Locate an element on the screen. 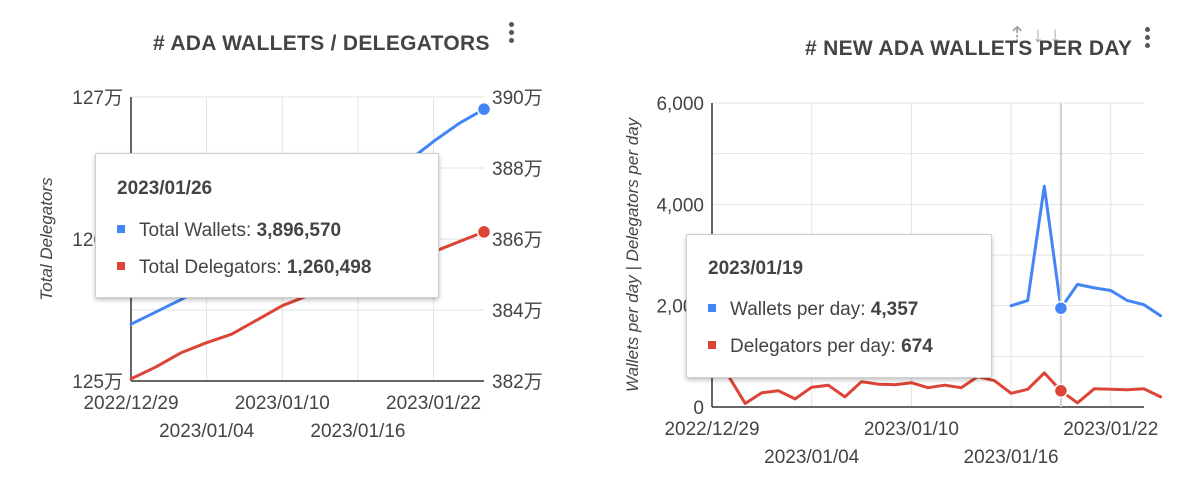  tooltip-value: 4,357 is located at coordinates (894, 309).